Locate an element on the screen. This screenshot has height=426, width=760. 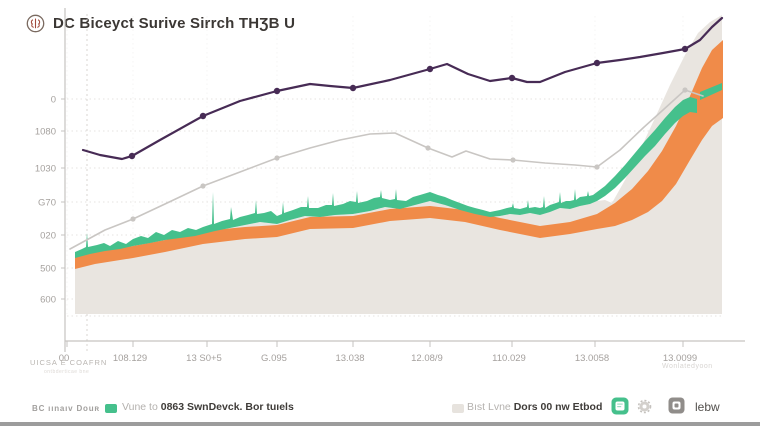
axis-footnote: UICSA E COAFRN is located at coordinates (69, 362).